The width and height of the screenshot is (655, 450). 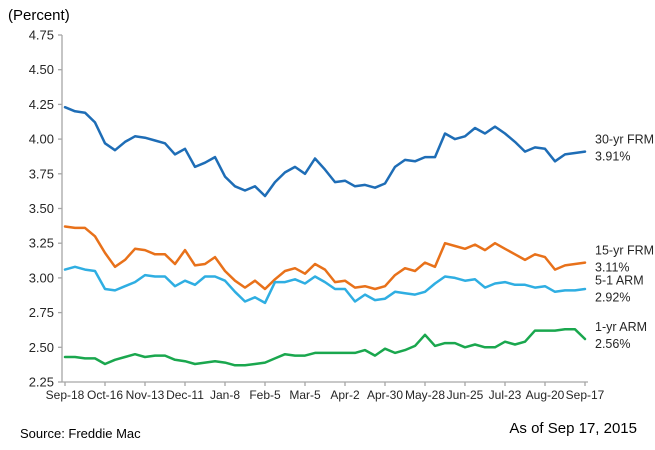 What do you see at coordinates (41, 208) in the screenshot?
I see `y-tick-label: 3.50` at bounding box center [41, 208].